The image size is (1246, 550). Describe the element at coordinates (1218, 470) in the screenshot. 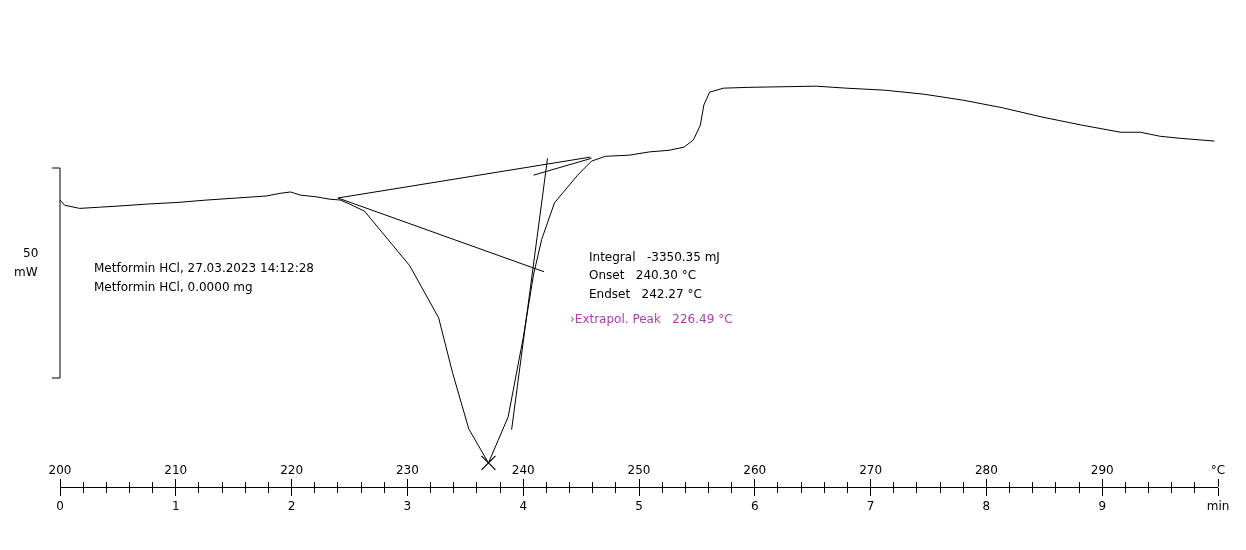

I see `x-tick-label: °C` at that location.